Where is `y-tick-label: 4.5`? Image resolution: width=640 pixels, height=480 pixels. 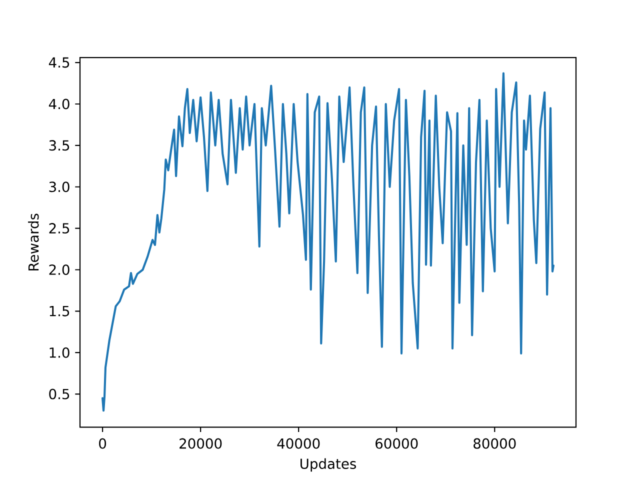 y-tick-label: 4.5 is located at coordinates (59, 62).